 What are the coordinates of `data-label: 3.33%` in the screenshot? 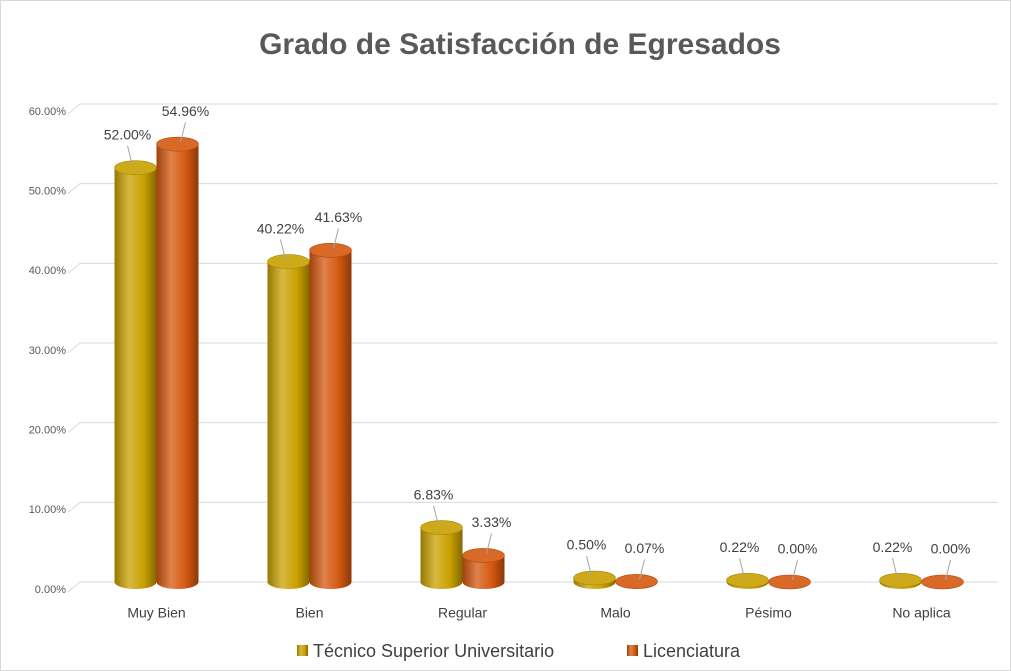 It's located at (492, 522).